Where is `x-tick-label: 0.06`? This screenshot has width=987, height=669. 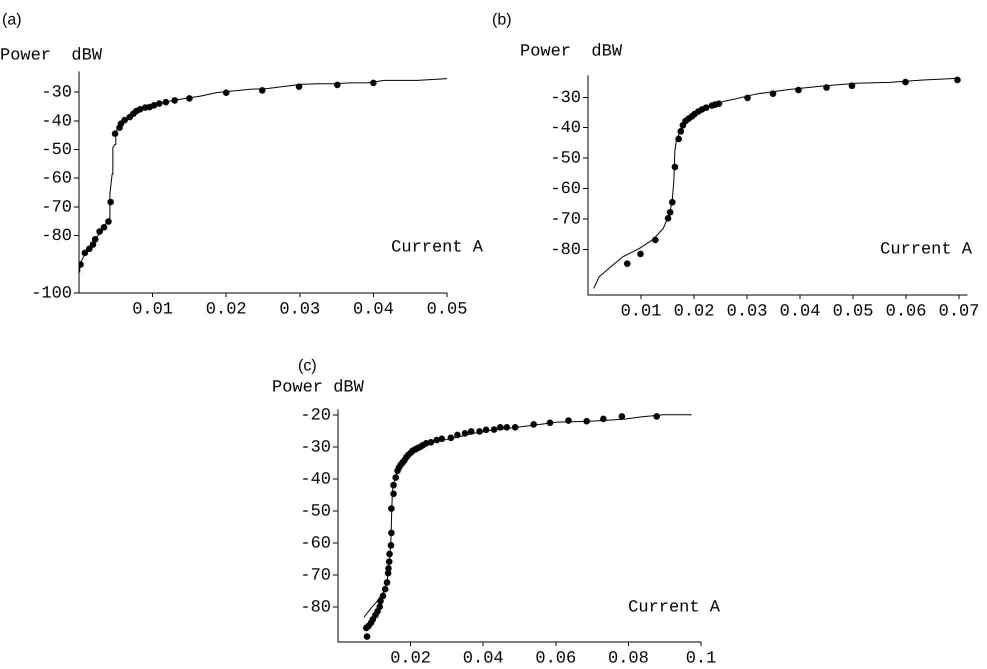
x-tick-label: 0.06 is located at coordinates (906, 312).